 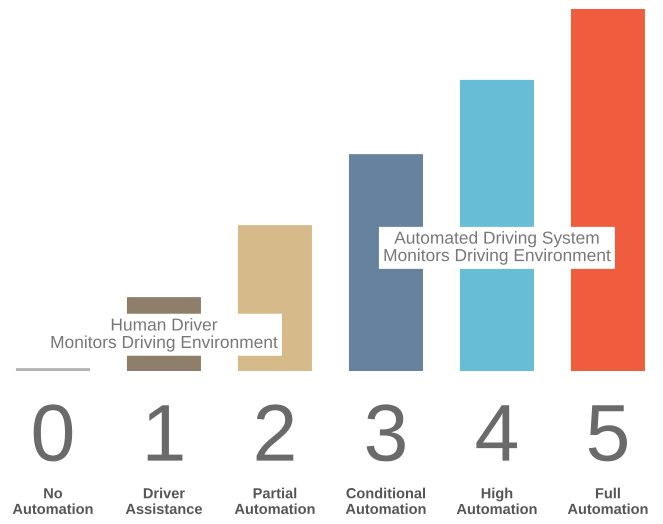 What do you see at coordinates (607, 433) in the screenshot?
I see `text: 5` at bounding box center [607, 433].